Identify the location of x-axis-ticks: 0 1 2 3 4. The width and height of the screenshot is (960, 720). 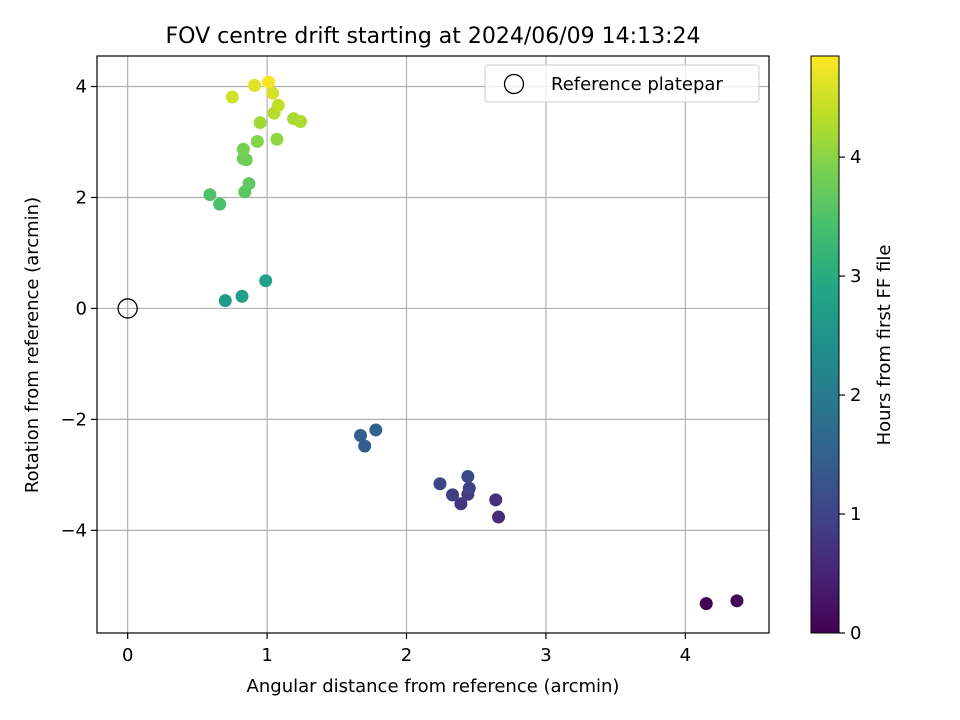
(406, 649).